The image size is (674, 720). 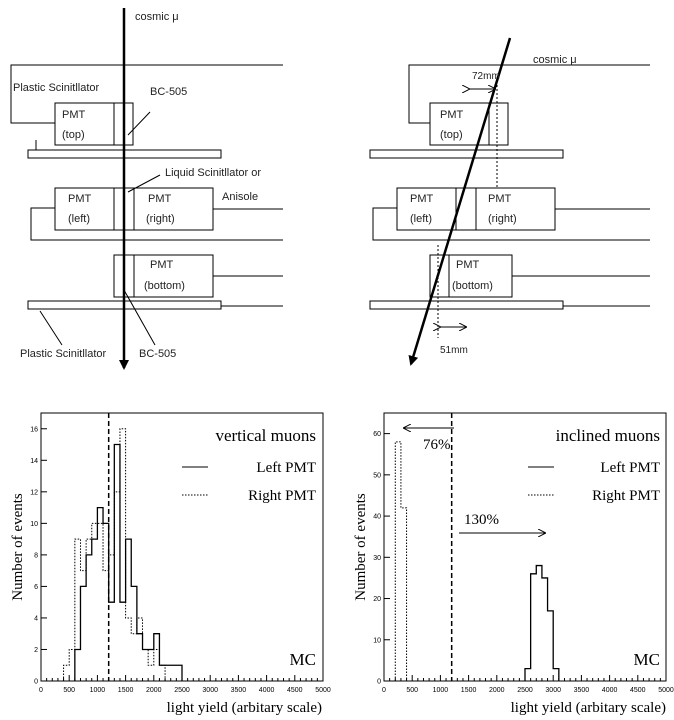 What do you see at coordinates (157, 354) in the screenshot?
I see `bc505-label-bottom: BC-505` at bounding box center [157, 354].